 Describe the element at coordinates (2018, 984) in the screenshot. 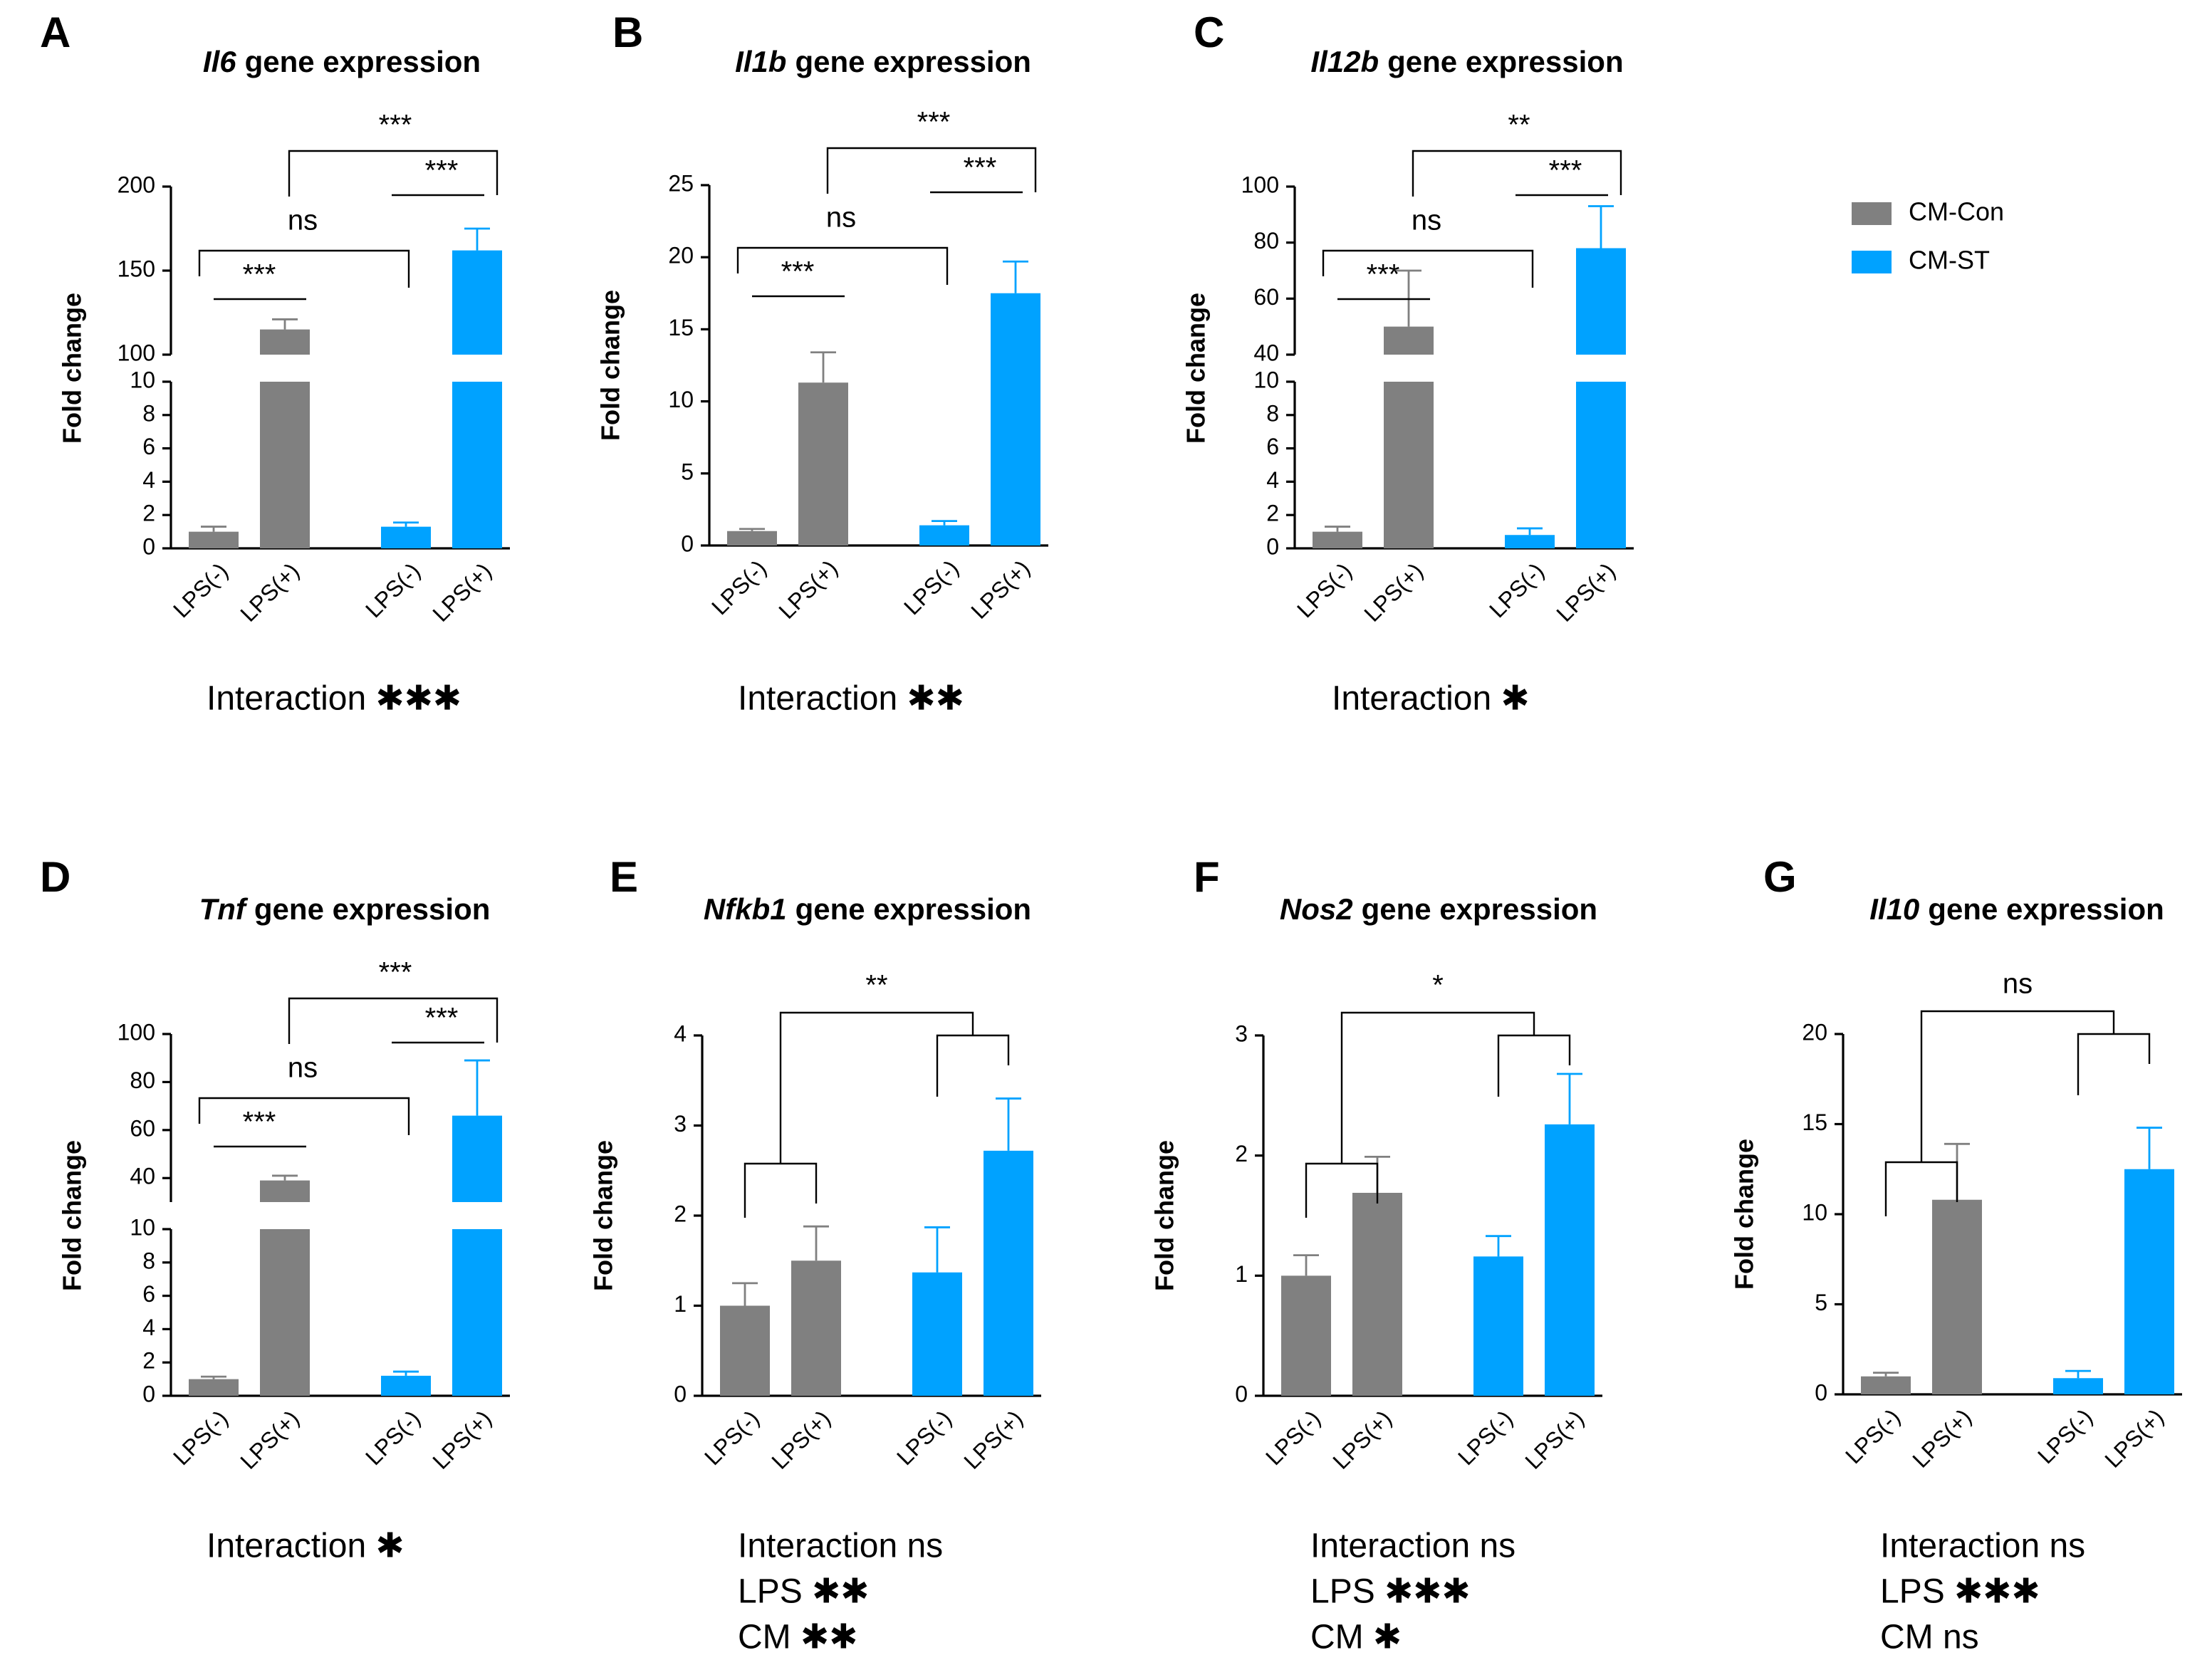

I see `significance-label: ns` at that location.